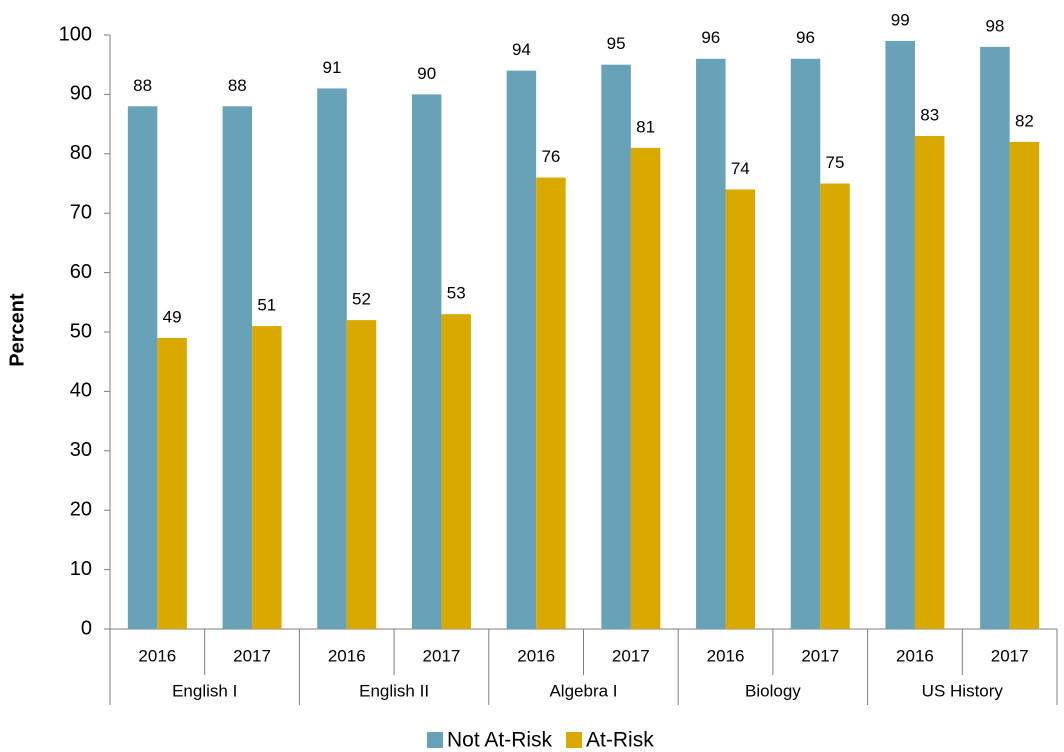  Describe the element at coordinates (500, 740) in the screenshot. I see `legend-label: Not At-Risk` at that location.